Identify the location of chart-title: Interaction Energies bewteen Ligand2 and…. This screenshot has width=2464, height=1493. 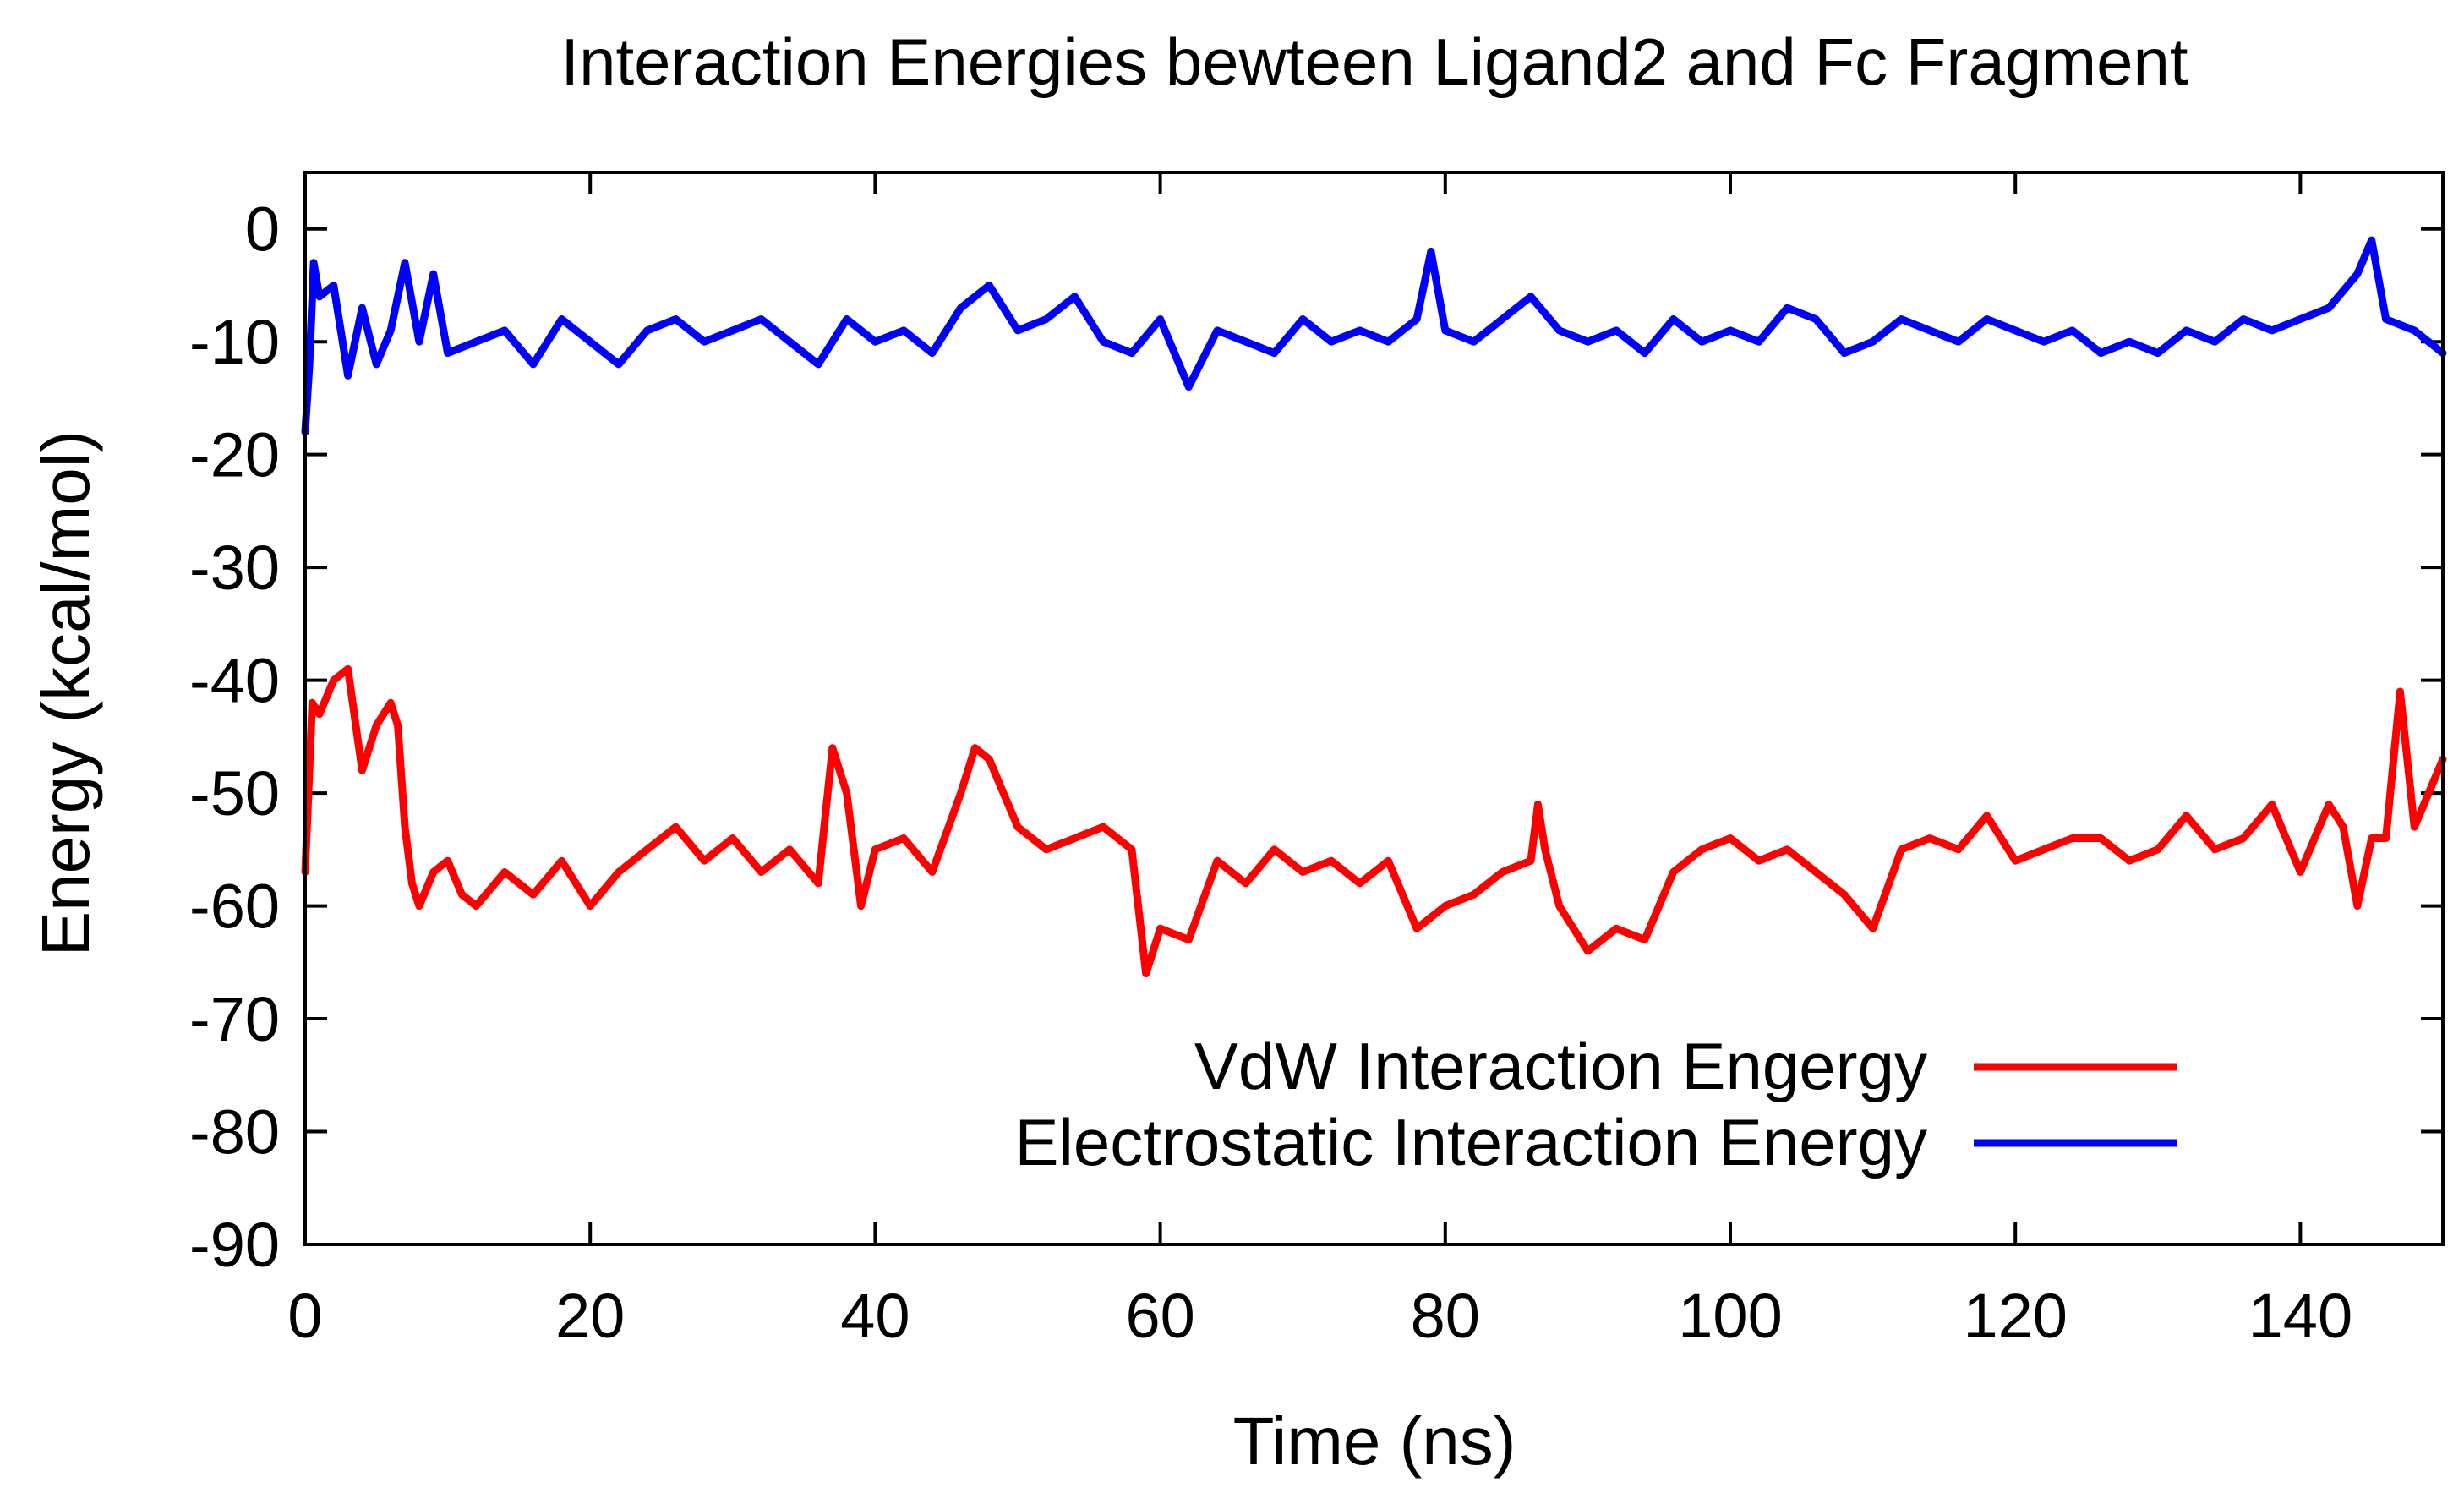
(1374, 62).